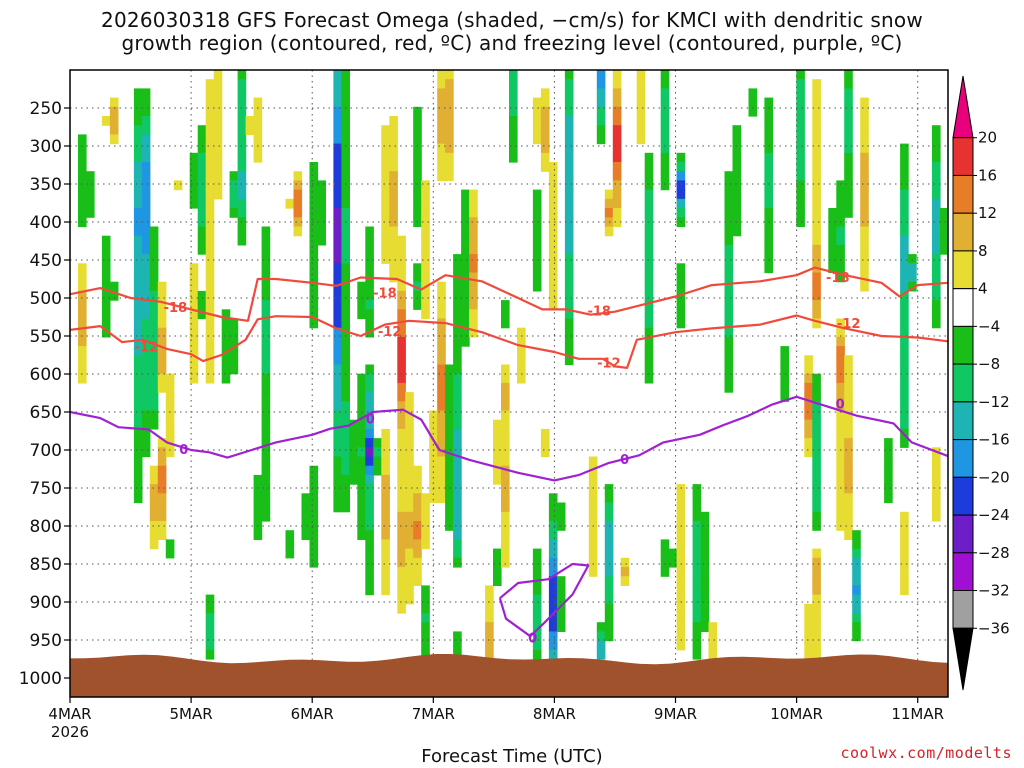 This screenshot has width=1024, height=768. What do you see at coordinates (512, 756) in the screenshot?
I see `x-axis-label: Forecast Time (UTC)` at bounding box center [512, 756].